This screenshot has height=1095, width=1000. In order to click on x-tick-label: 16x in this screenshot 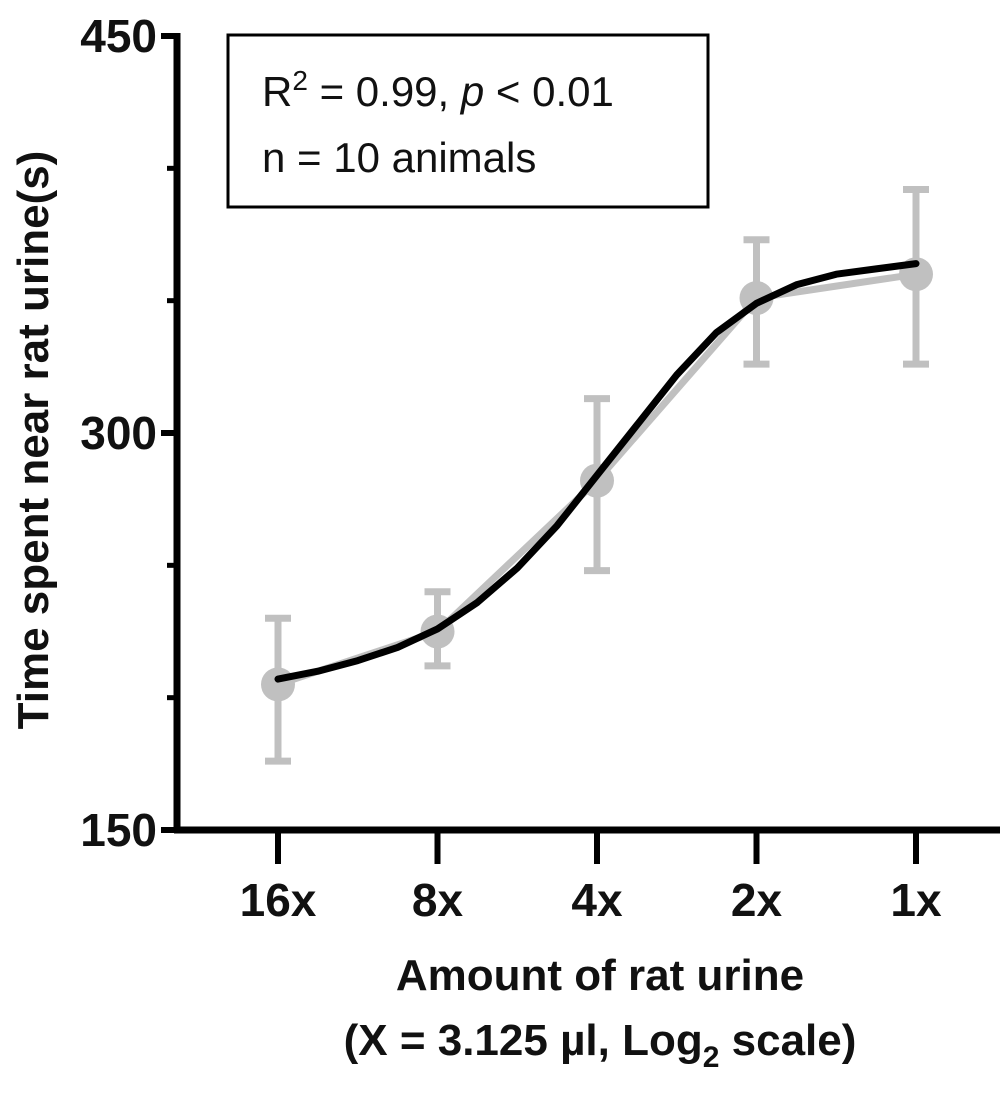, I will do `click(278, 900)`.